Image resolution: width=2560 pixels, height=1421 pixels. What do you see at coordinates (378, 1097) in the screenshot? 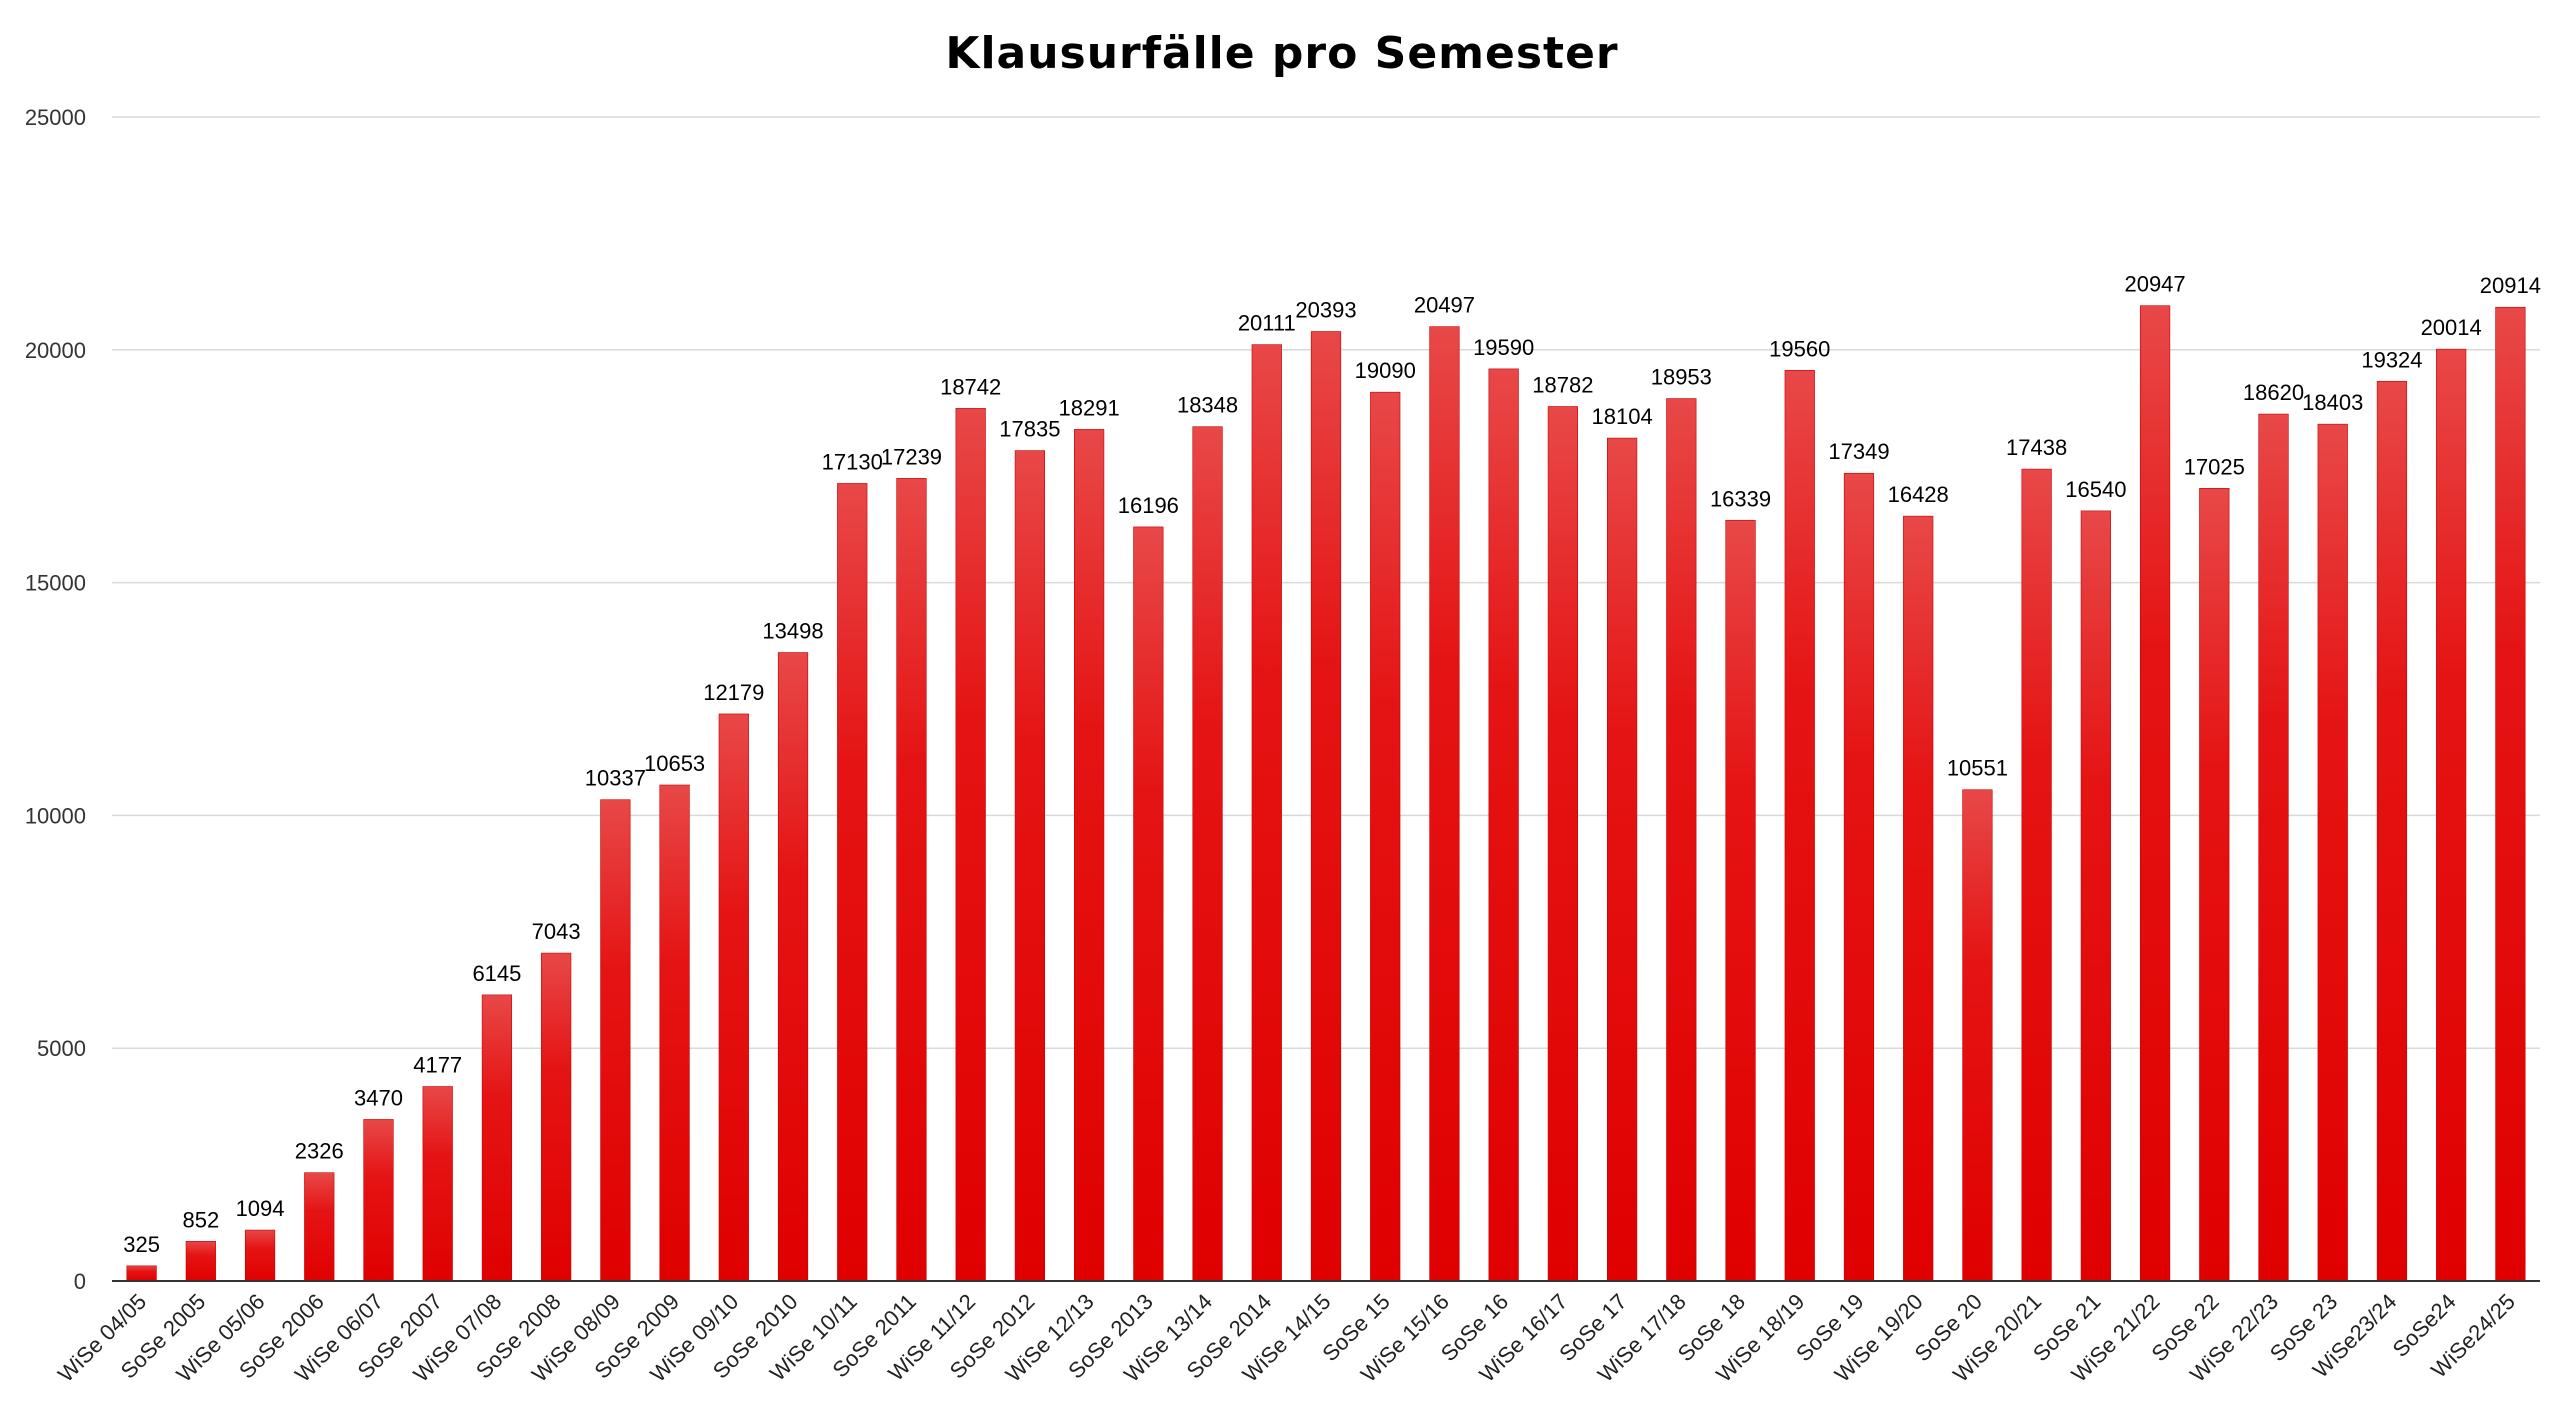
I see `data-label: 3470` at bounding box center [378, 1097].